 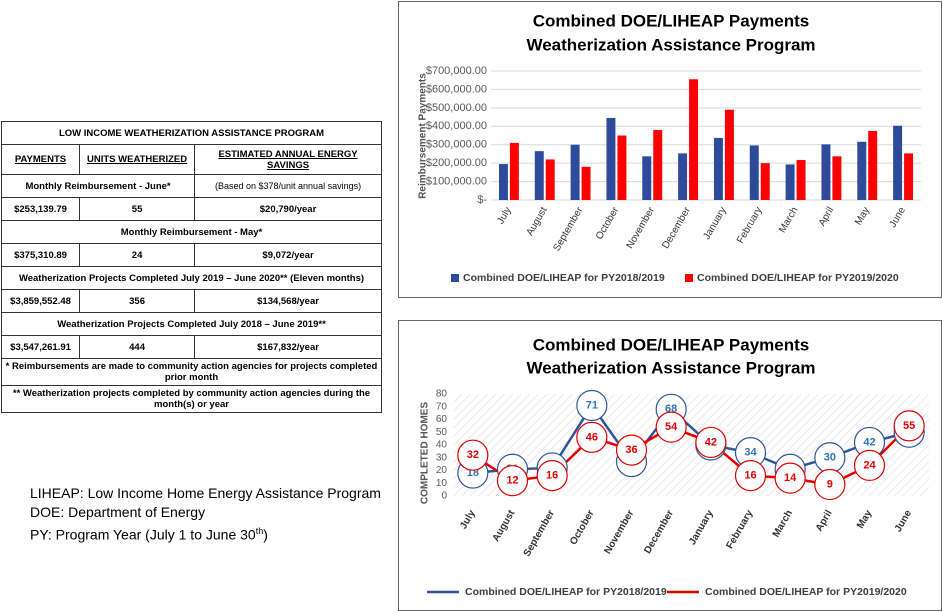 I want to click on y-axis-label: Reimbursement Payments, so click(x=423, y=136).